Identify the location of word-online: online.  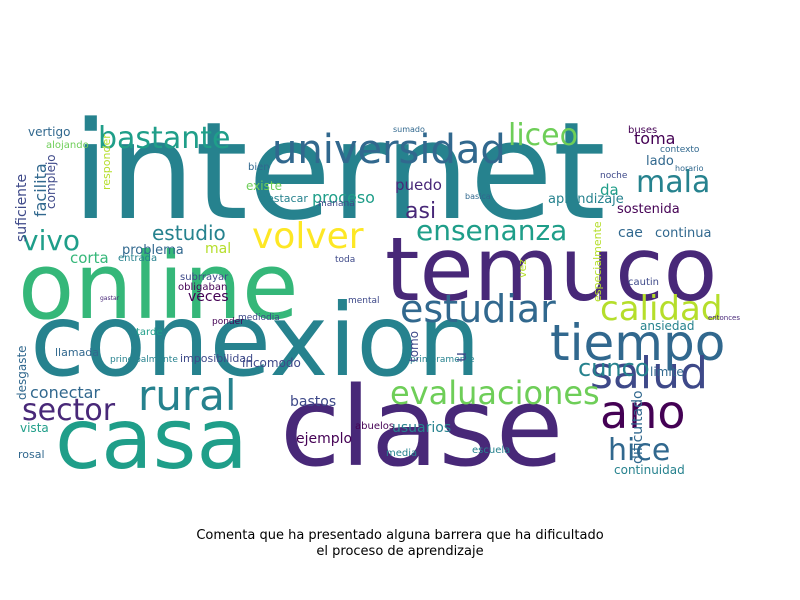
(158, 286).